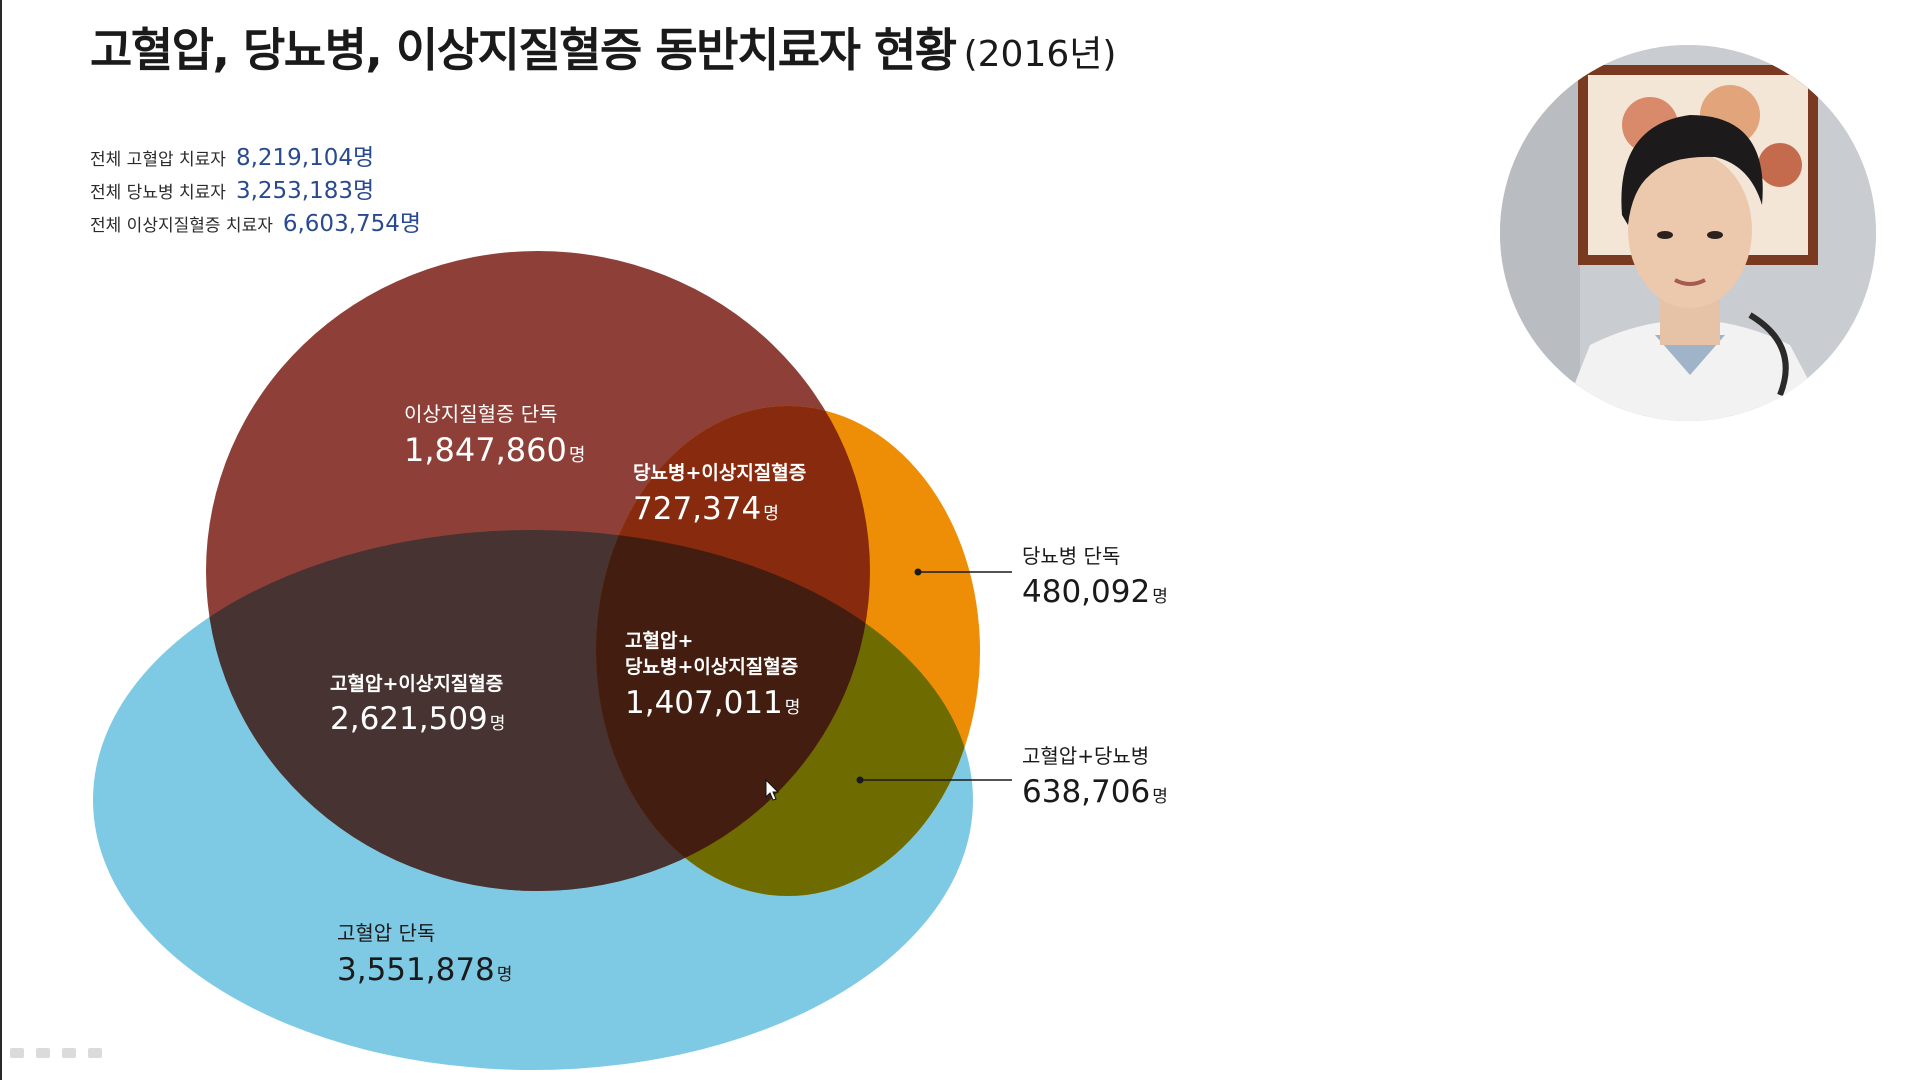 This screenshot has height=1080, width=1920. I want to click on value-hyp-dys: 2,621,509 명, so click(417, 719).